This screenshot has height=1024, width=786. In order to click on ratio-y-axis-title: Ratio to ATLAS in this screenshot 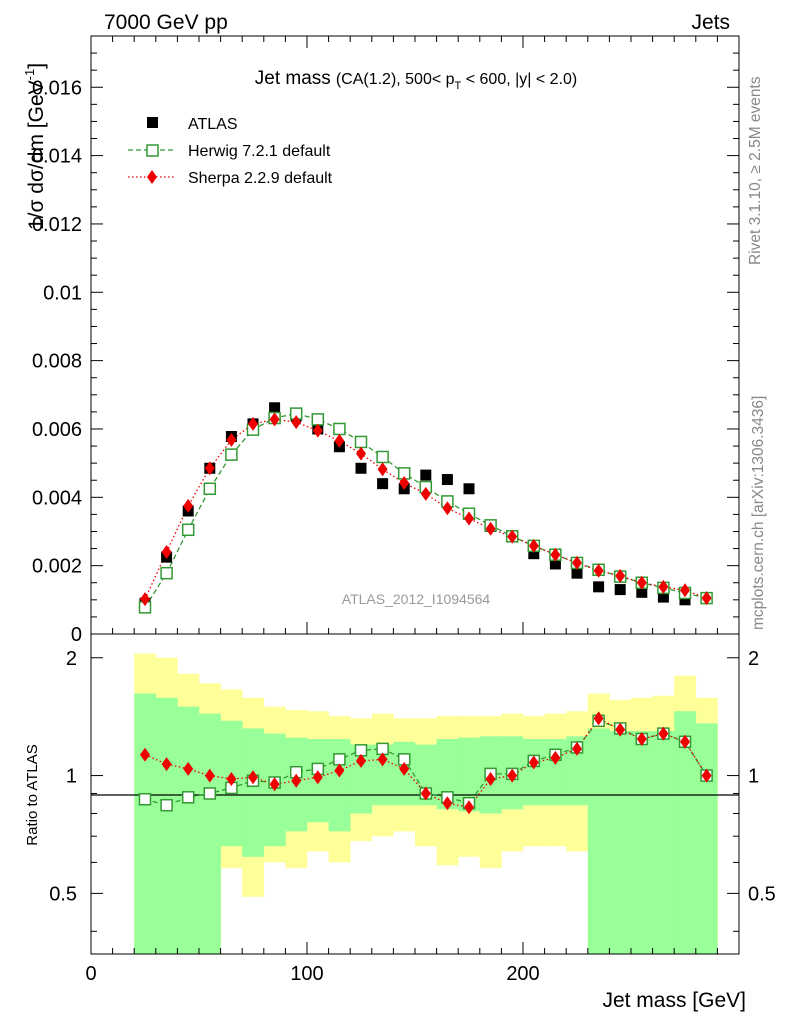, I will do `click(32, 794)`.